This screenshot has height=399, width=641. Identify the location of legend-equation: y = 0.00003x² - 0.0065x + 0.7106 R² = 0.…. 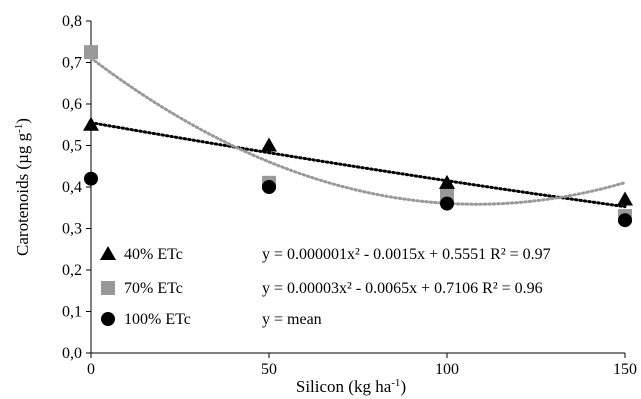
(402, 288).